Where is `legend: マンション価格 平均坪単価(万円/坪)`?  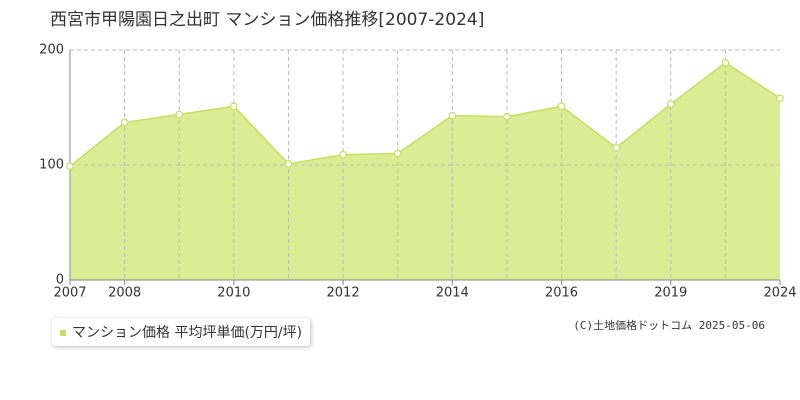
legend: マンション価格 平均坪単価(万円/坪) is located at coordinates (181, 332).